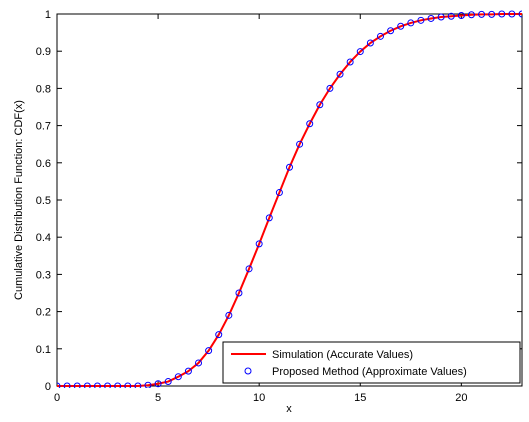  Describe the element at coordinates (461, 398) in the screenshot. I see `x-tick-label: 20` at that location.